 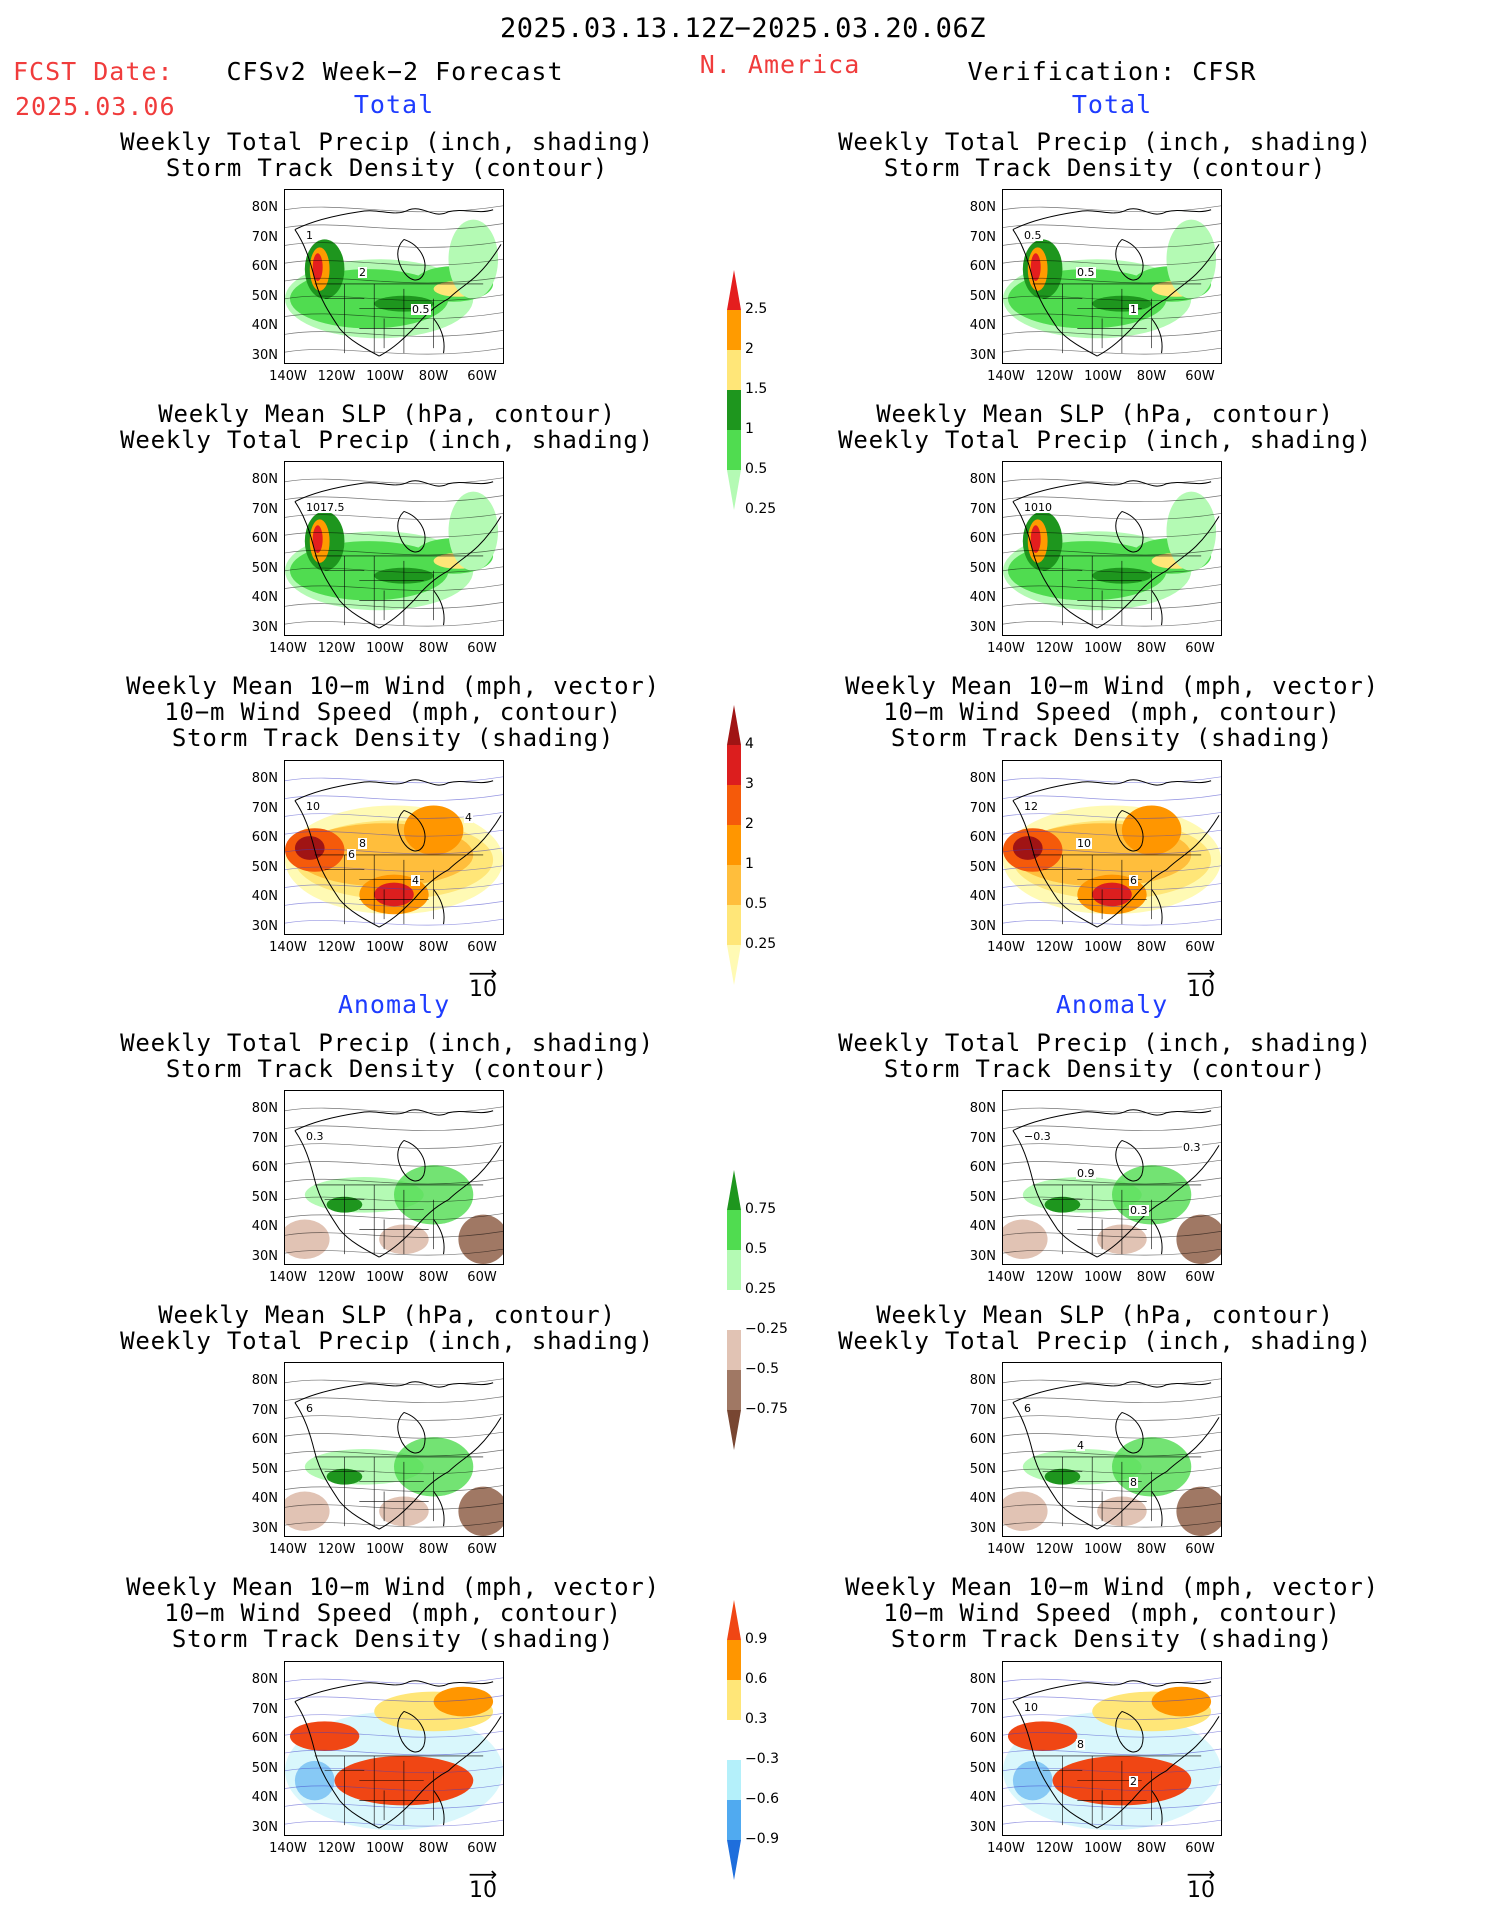 I want to click on contour-label: 2, so click(x=1133, y=1781).